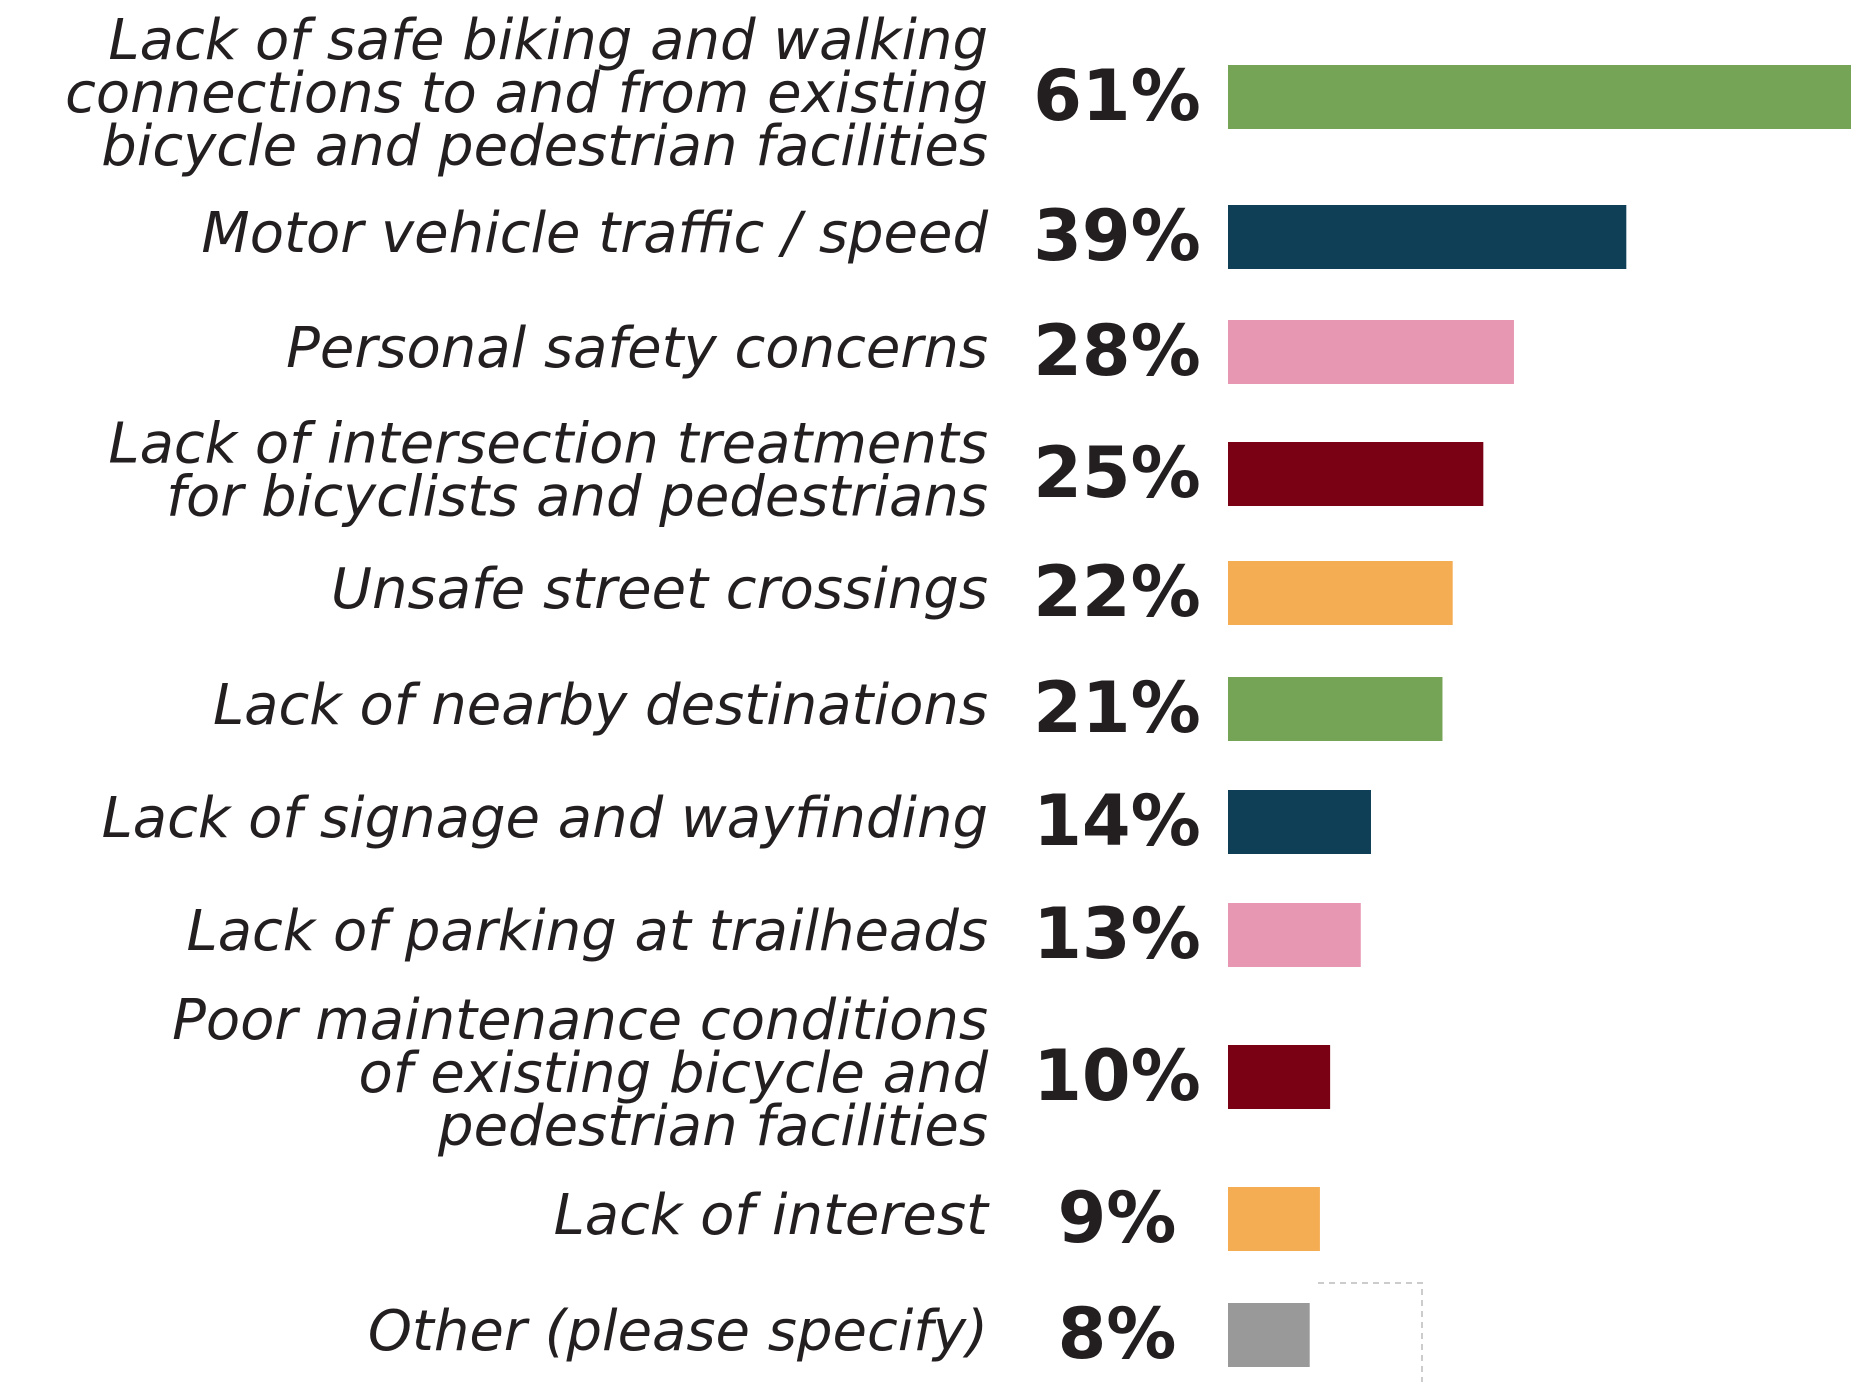 The height and width of the screenshot is (1382, 1863). I want to click on category-label: Poor maintenance conditions, so click(580, 1020).